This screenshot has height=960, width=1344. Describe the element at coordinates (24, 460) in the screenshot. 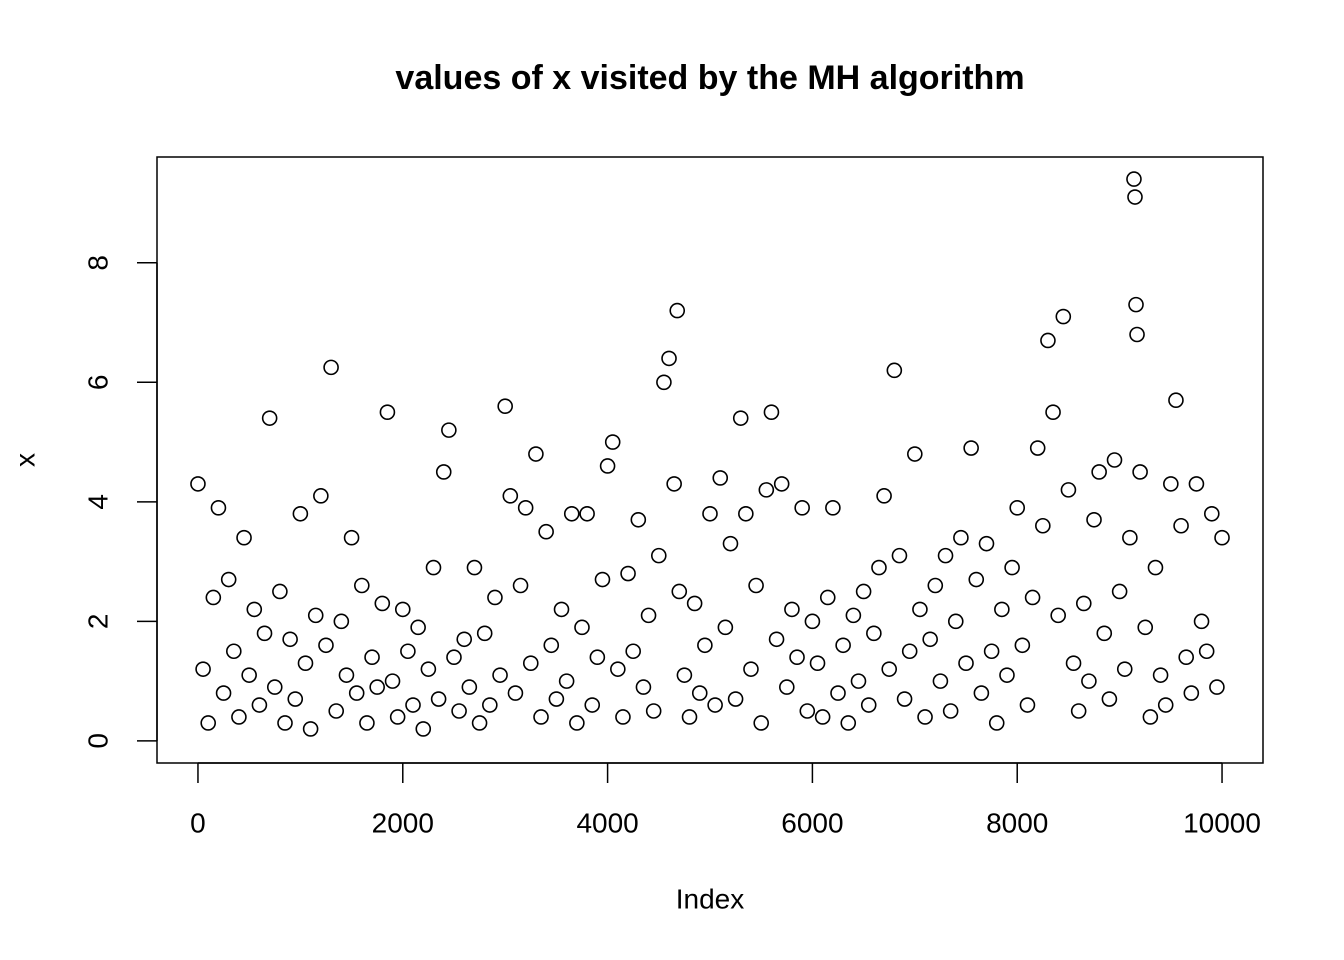

I see `y-axis-label: x` at that location.